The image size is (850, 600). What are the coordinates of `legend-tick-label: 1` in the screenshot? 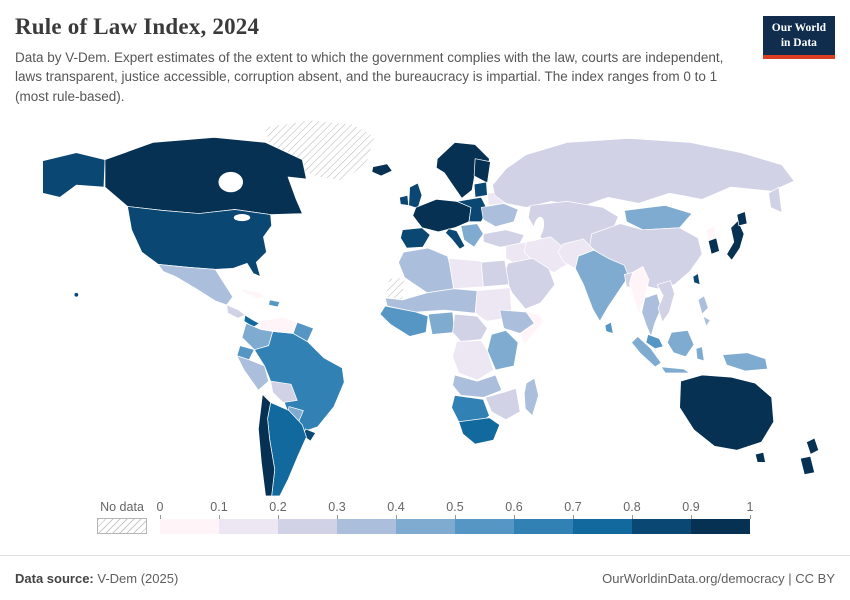 It's located at (750, 506).